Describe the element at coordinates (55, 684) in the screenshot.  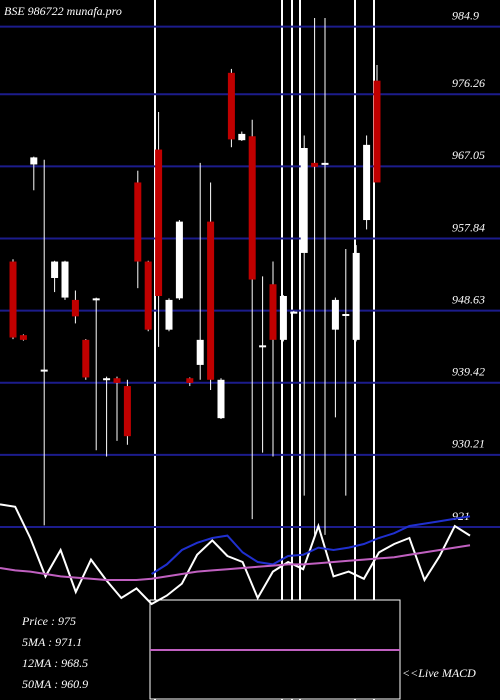
I see `info-line: 50MA : 960.9` at that location.